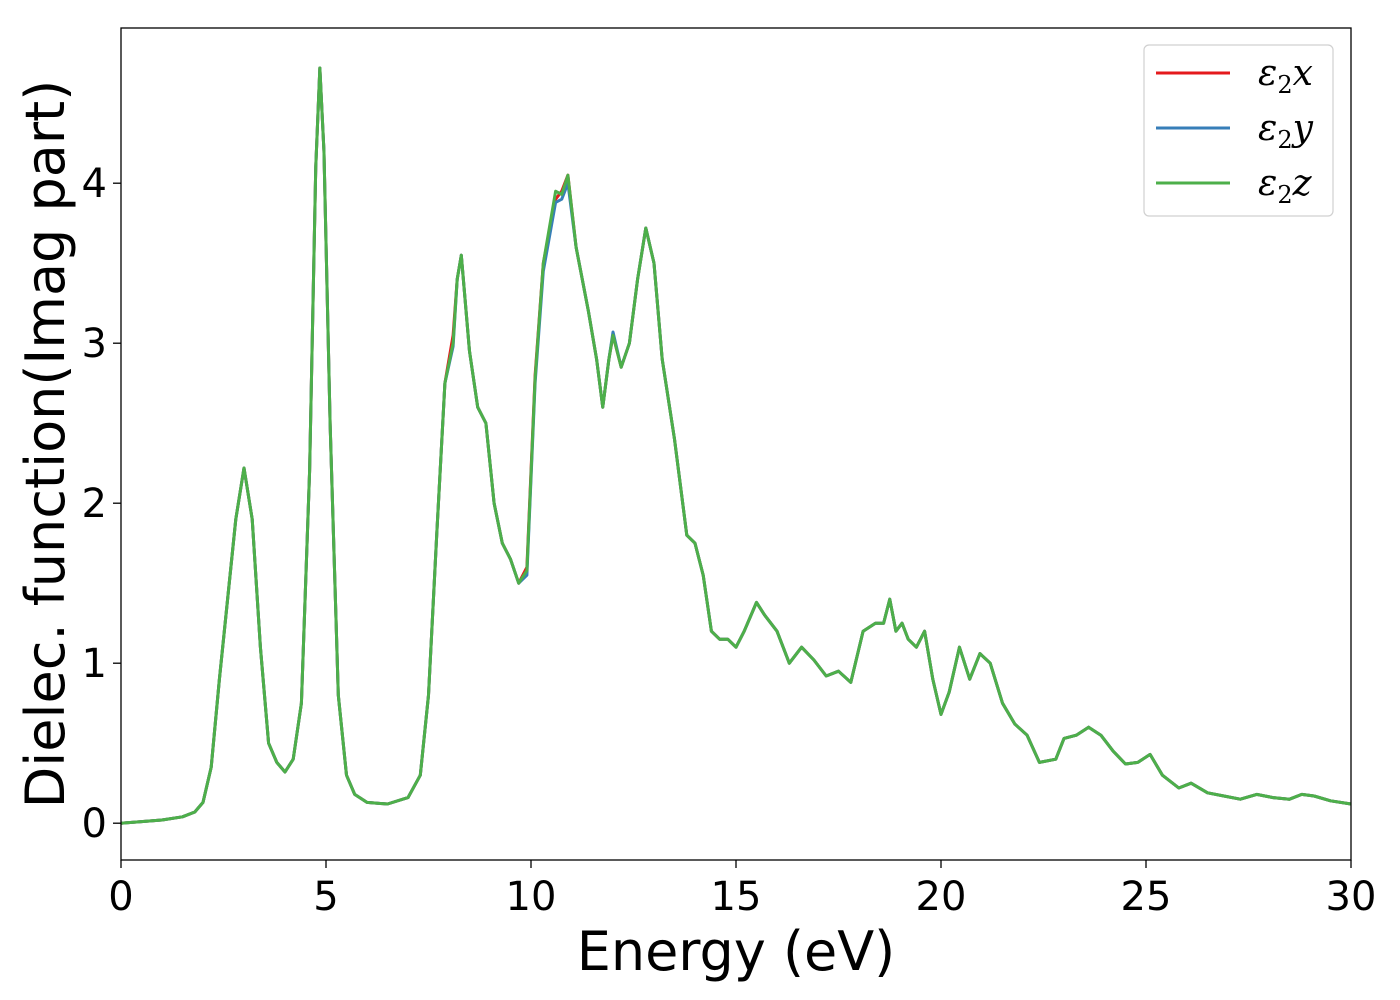 This screenshot has height=1000, width=1400. Describe the element at coordinates (1146, 897) in the screenshot. I see `x-tick-label: 25` at that location.